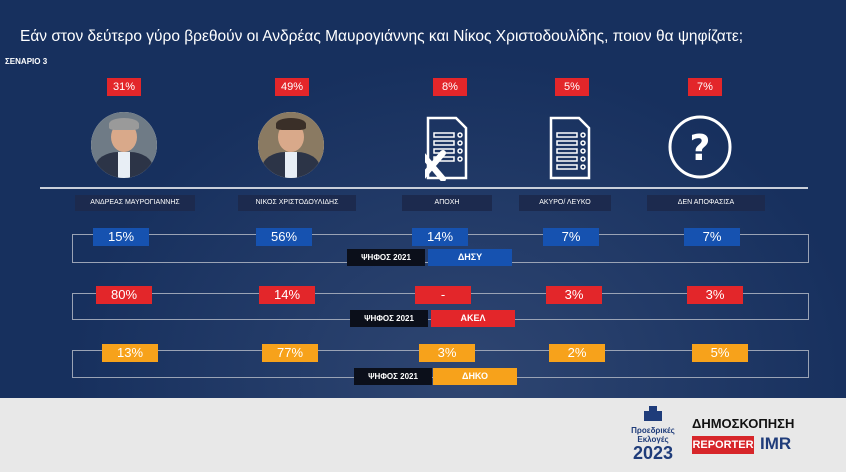 Image resolution: width=846 pixels, height=472 pixels. What do you see at coordinates (776, 443) in the screenshot?
I see `imr-logo: IMR` at bounding box center [776, 443].